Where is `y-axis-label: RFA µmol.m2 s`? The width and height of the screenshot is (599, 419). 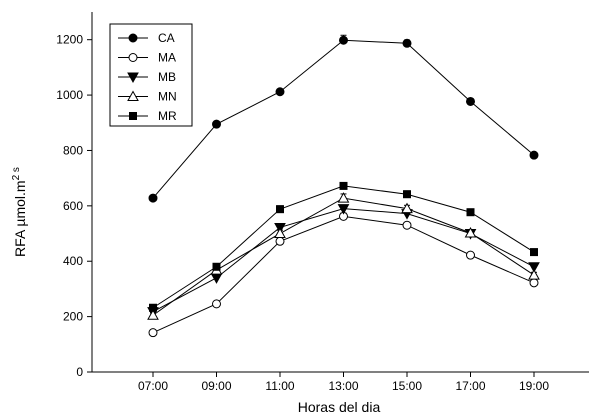 y-axis-label: RFA µmol.m2 s is located at coordinates (19, 212).